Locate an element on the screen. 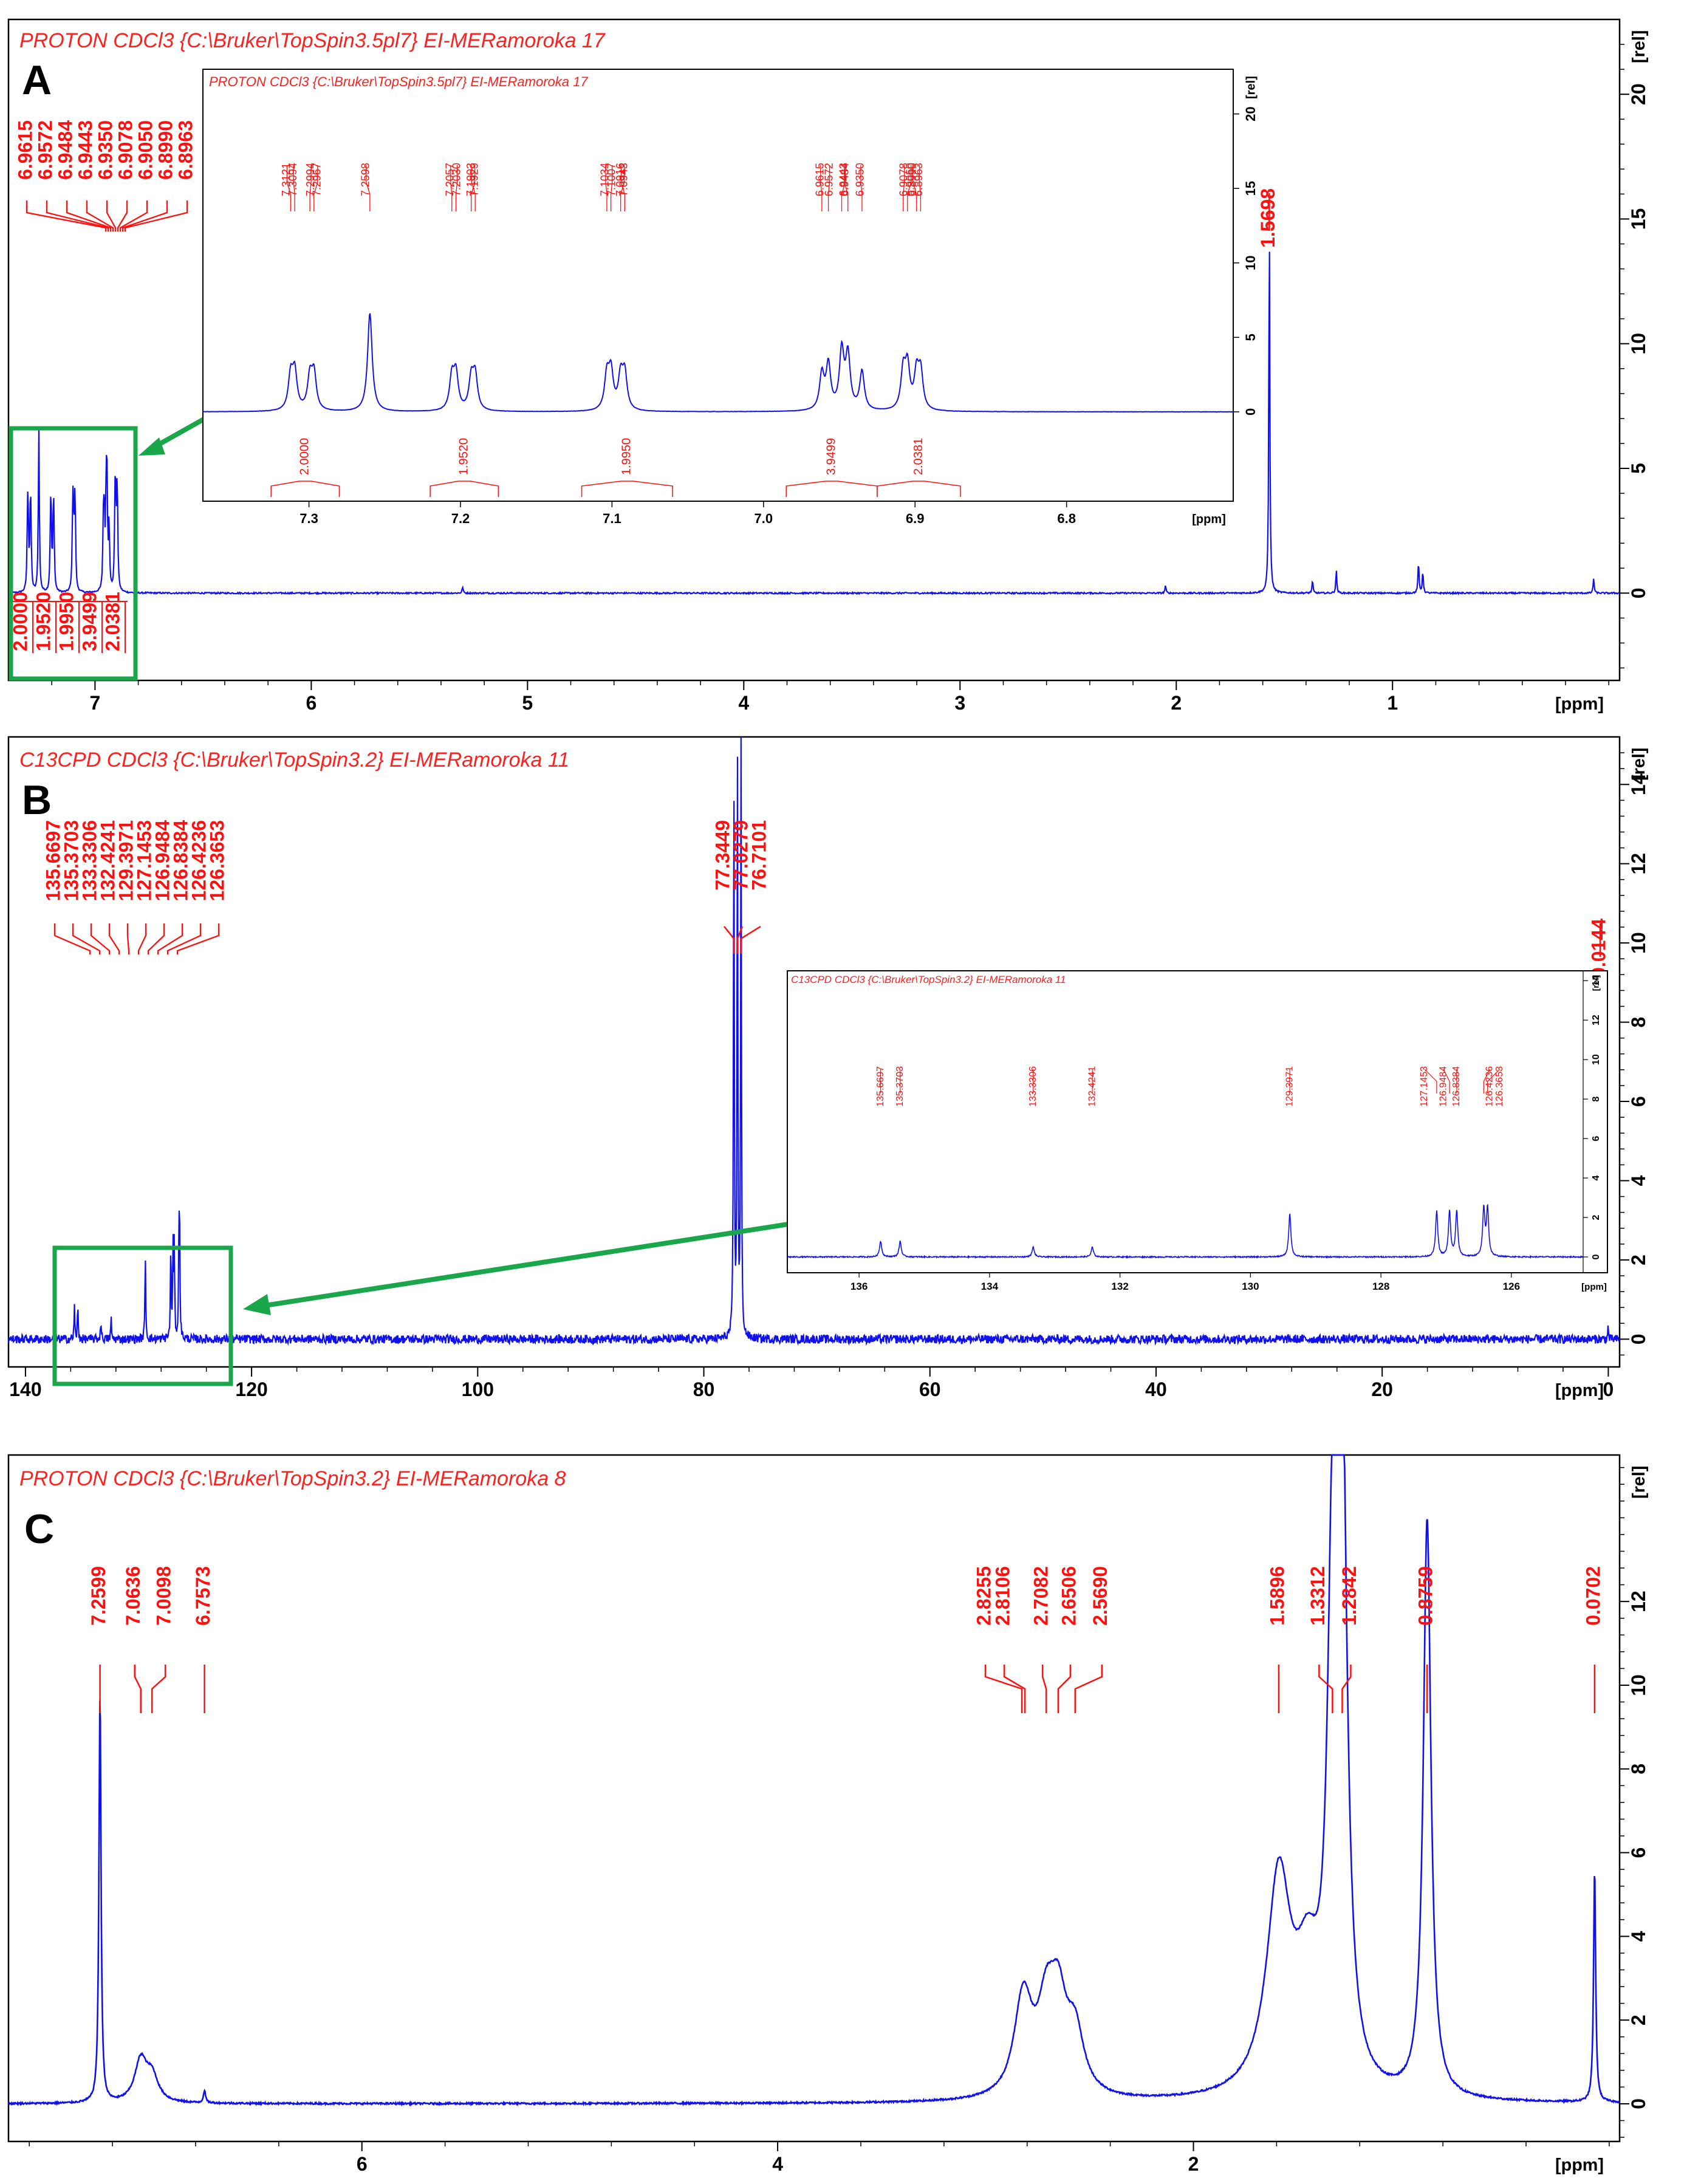  inset-y-tick-label: 10 is located at coordinates (1596, 1059).